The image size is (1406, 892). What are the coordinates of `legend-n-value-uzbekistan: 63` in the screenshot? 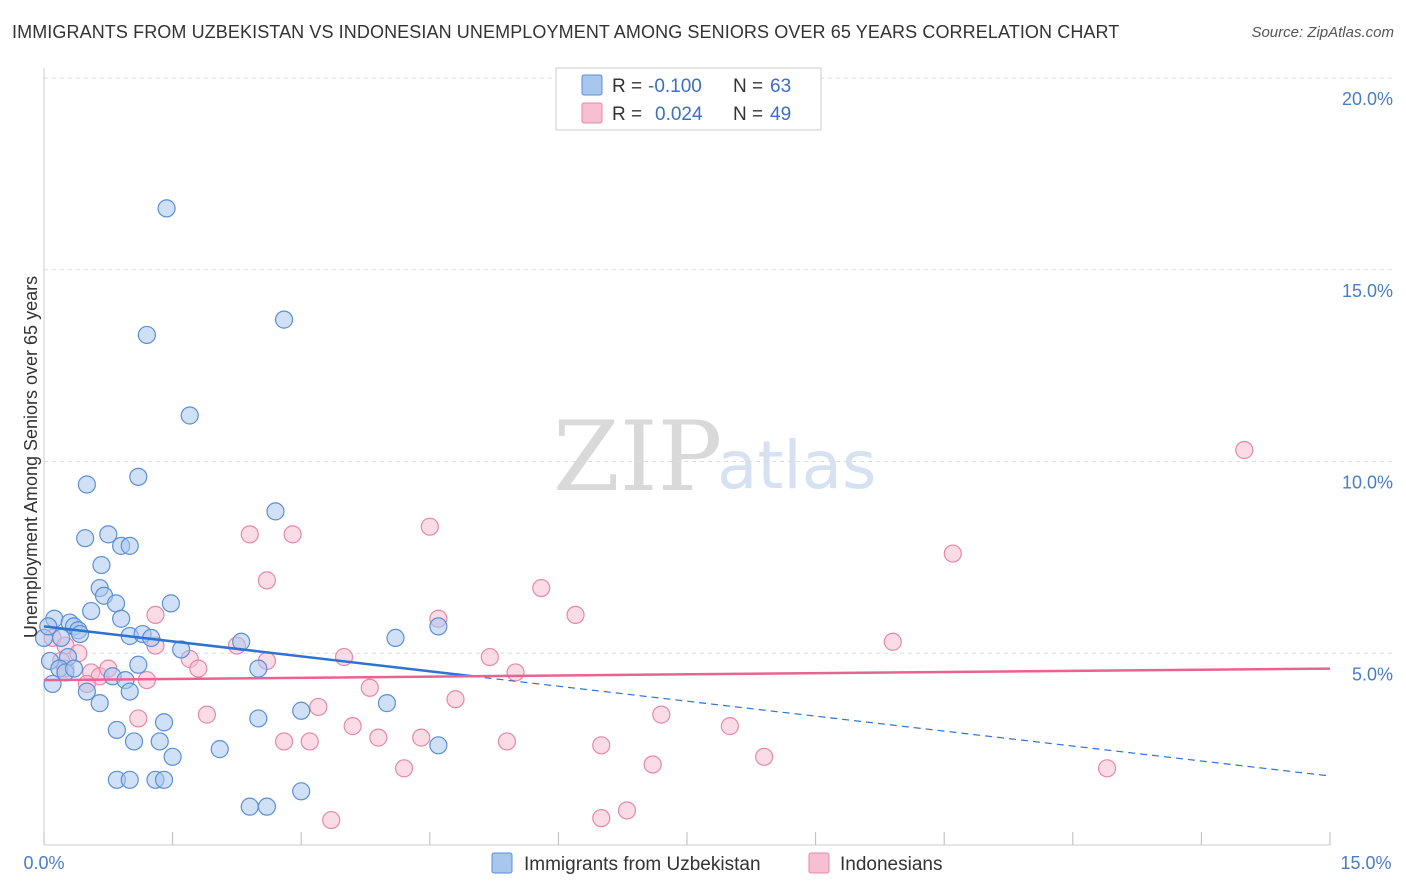 It's located at (780, 86).